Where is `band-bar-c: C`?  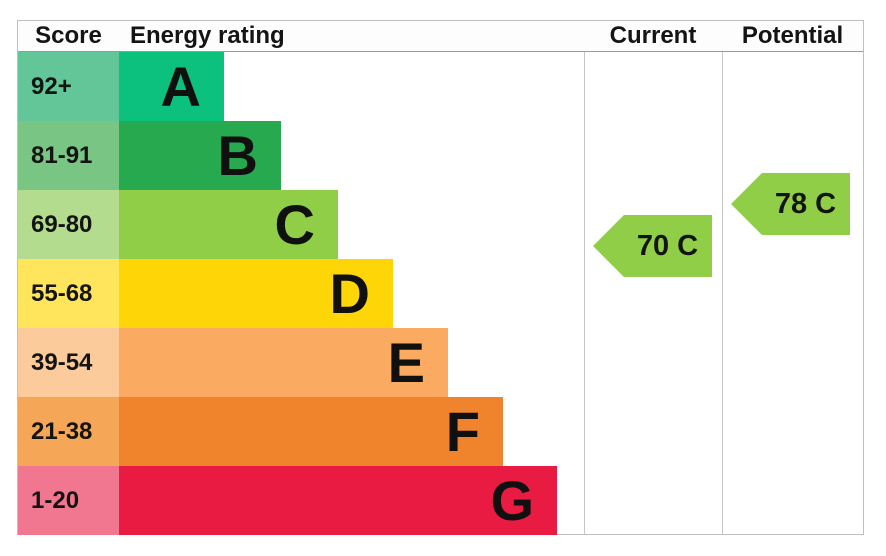
band-bar-c: C is located at coordinates (228, 224).